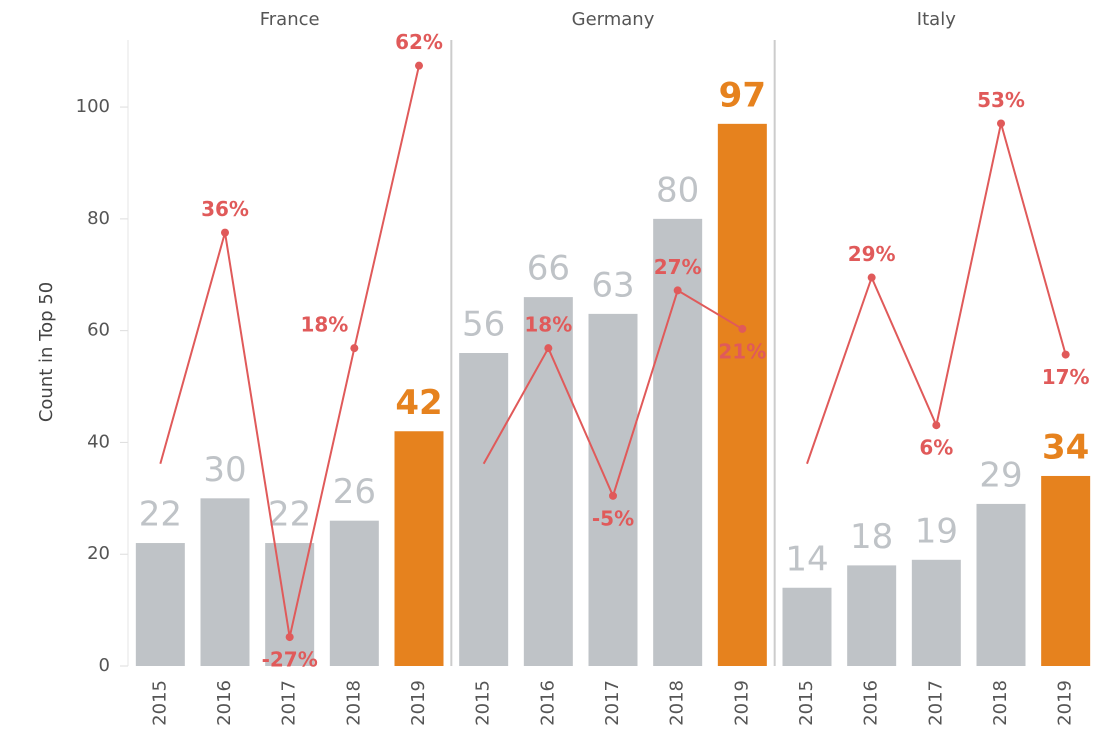 The width and height of the screenshot is (1114, 735). I want to click on y-tick-label: 100, so click(93, 106).